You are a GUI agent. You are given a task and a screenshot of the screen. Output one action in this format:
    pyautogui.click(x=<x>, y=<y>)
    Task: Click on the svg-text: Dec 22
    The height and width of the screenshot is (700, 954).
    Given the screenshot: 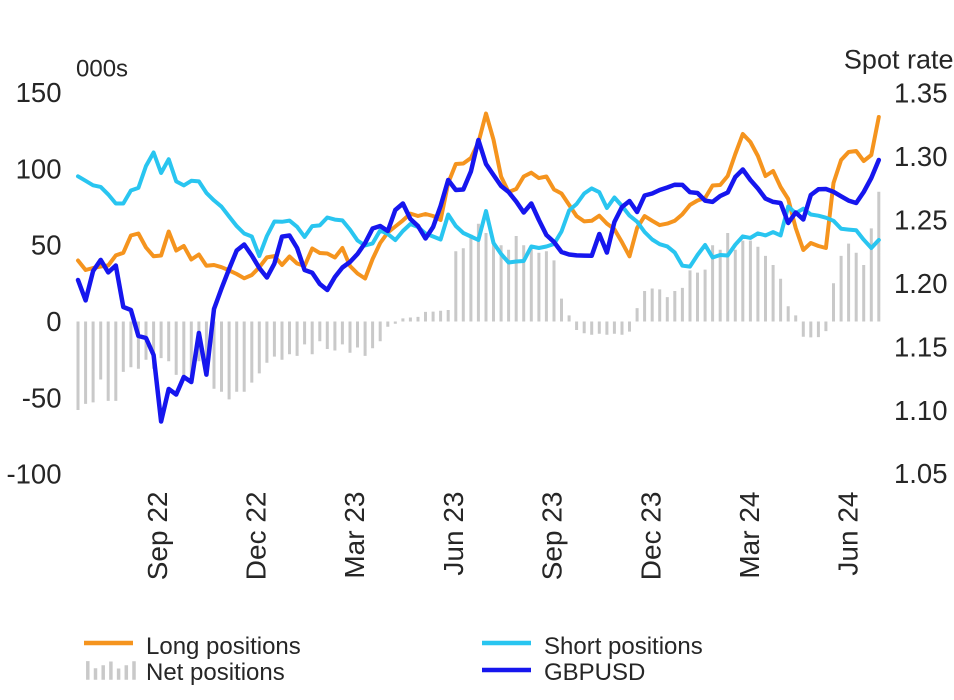 What is the action you would take?
    pyautogui.click(x=256, y=536)
    